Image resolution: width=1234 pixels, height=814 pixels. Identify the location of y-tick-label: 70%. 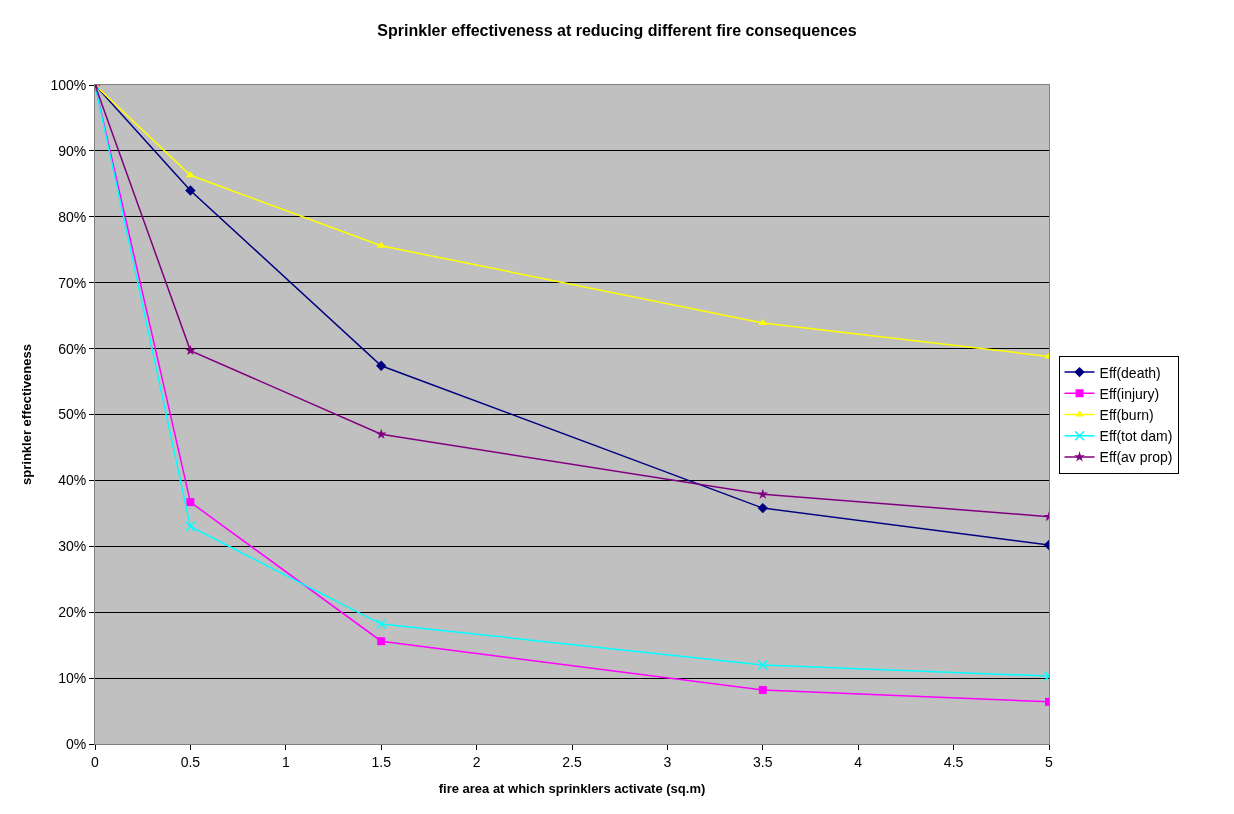
(72, 282).